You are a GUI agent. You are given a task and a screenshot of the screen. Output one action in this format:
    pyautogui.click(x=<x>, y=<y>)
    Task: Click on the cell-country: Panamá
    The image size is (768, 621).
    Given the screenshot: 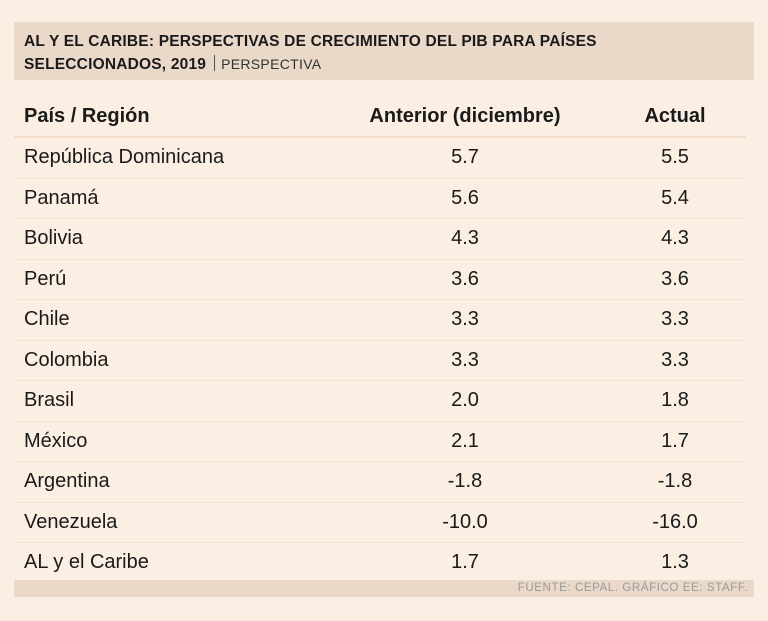 What is the action you would take?
    pyautogui.click(x=61, y=197)
    